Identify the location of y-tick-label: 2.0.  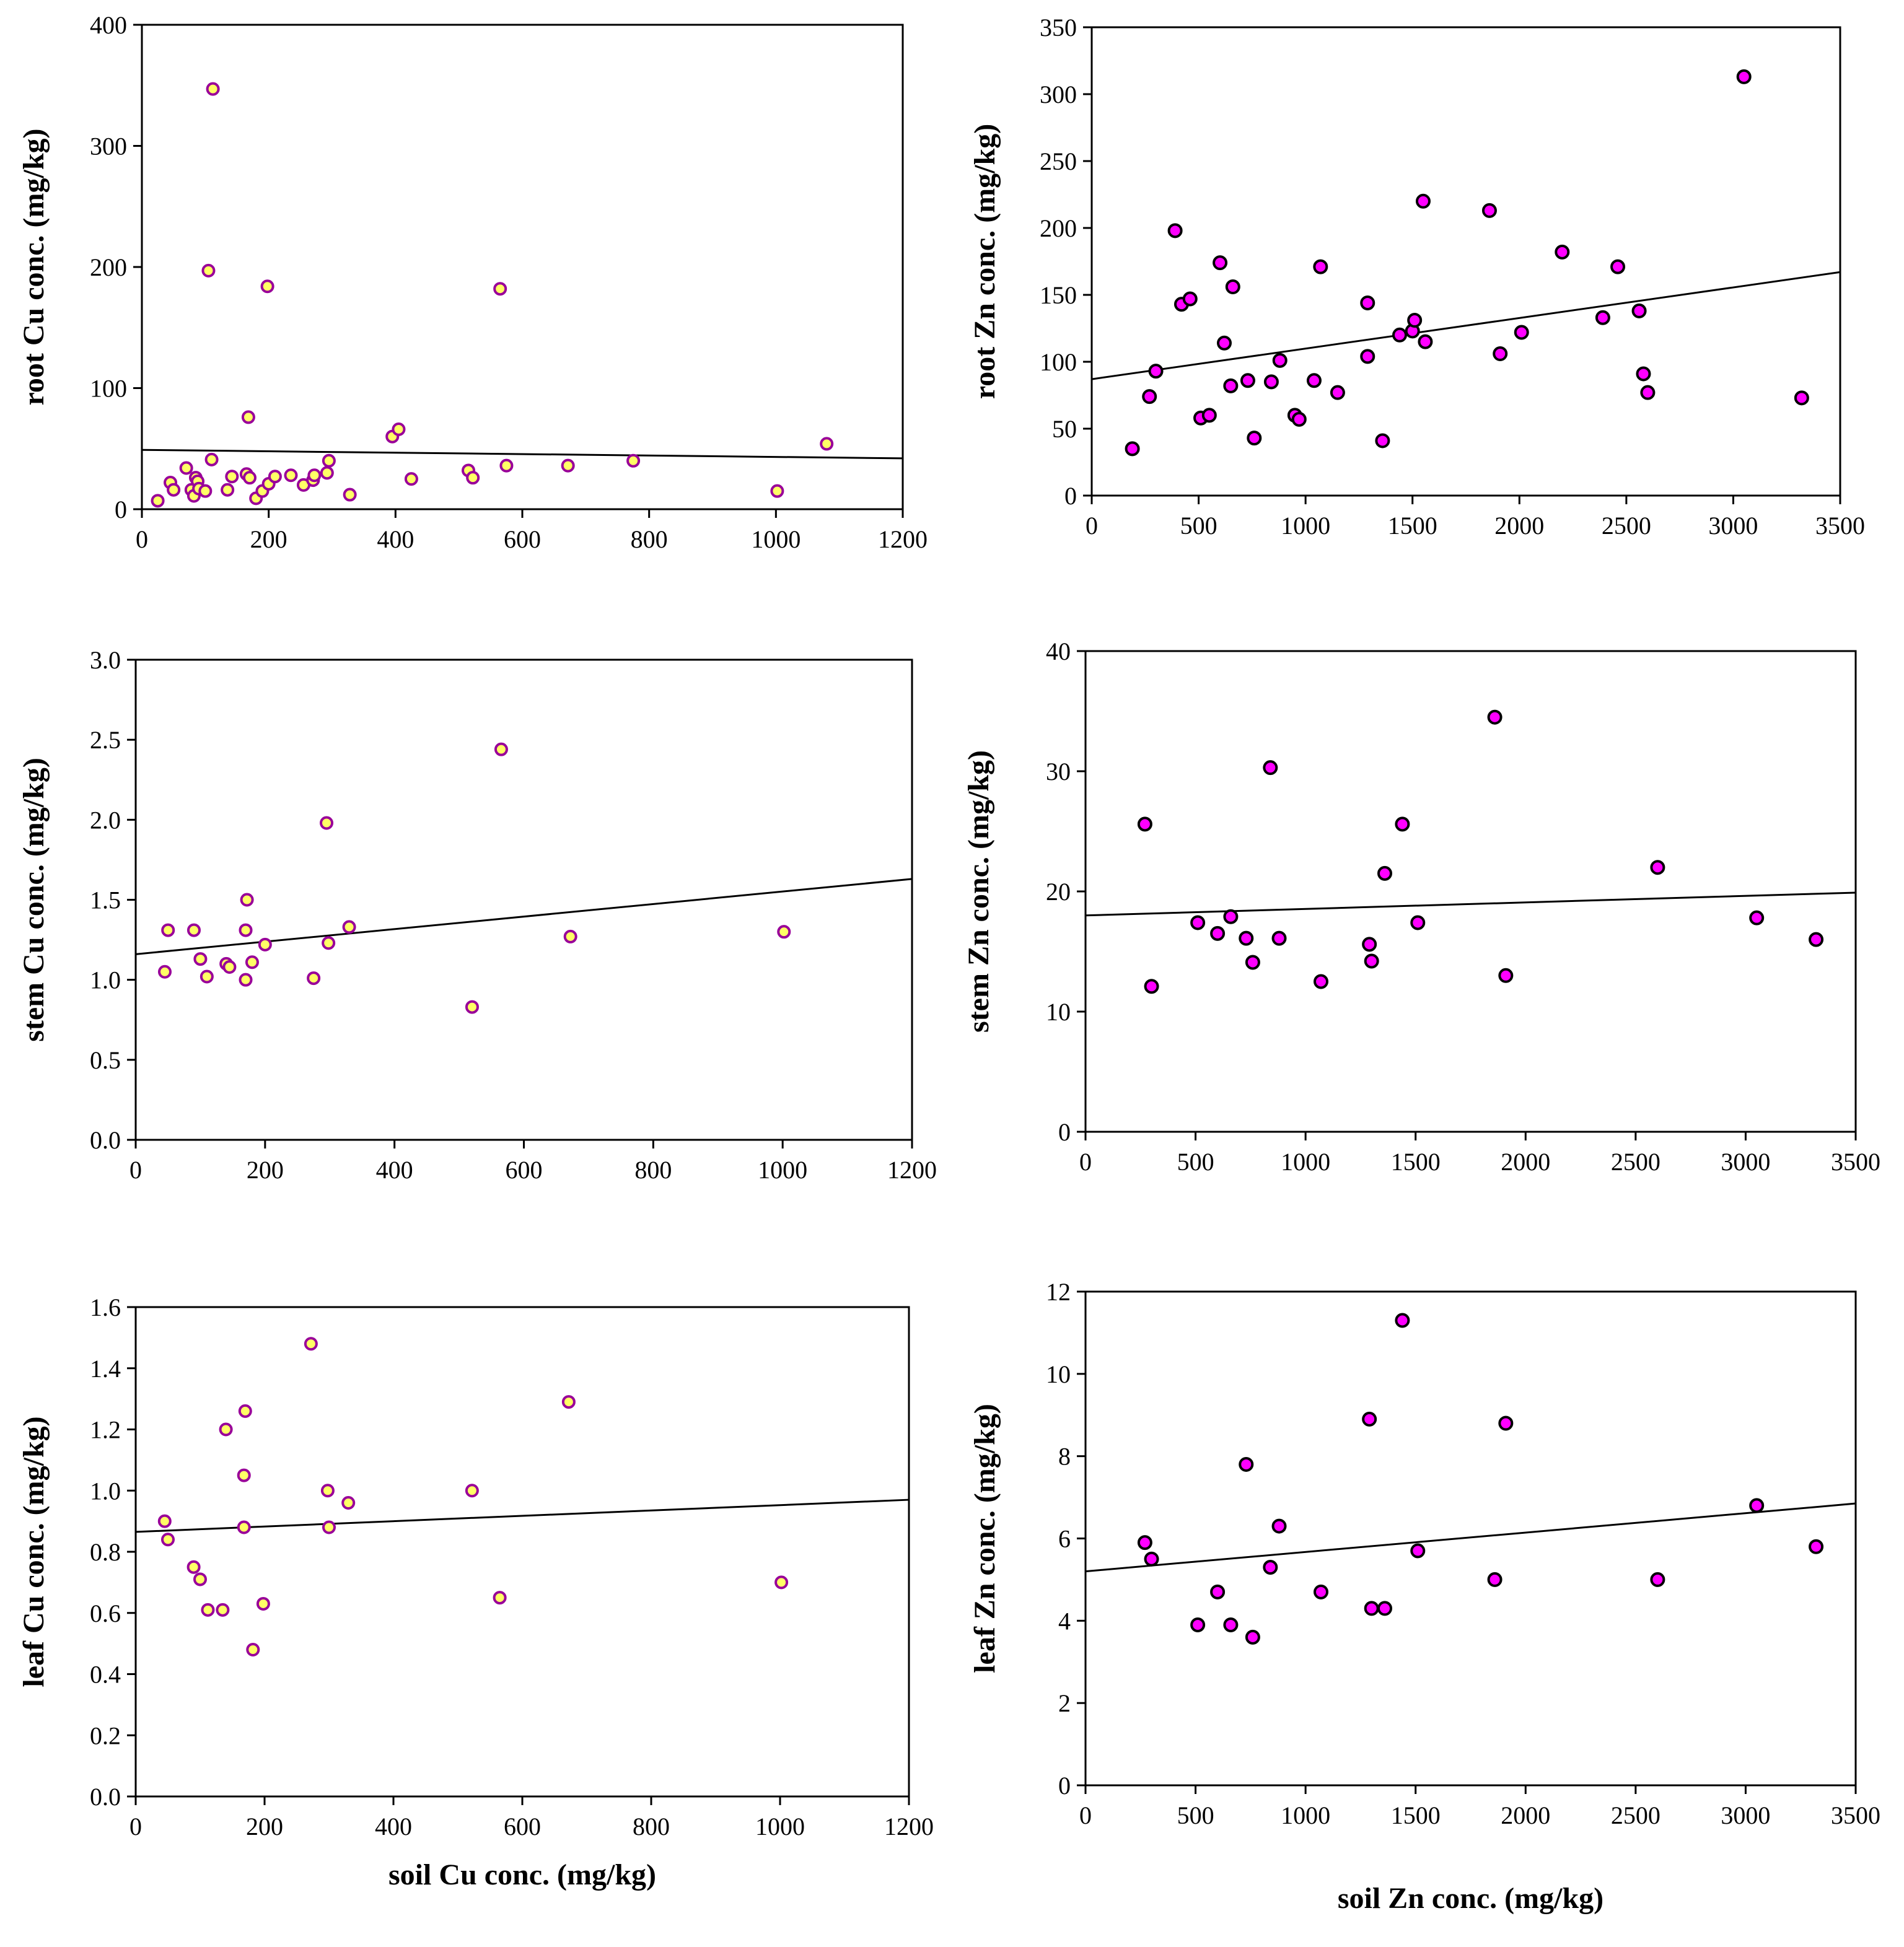
(106, 820).